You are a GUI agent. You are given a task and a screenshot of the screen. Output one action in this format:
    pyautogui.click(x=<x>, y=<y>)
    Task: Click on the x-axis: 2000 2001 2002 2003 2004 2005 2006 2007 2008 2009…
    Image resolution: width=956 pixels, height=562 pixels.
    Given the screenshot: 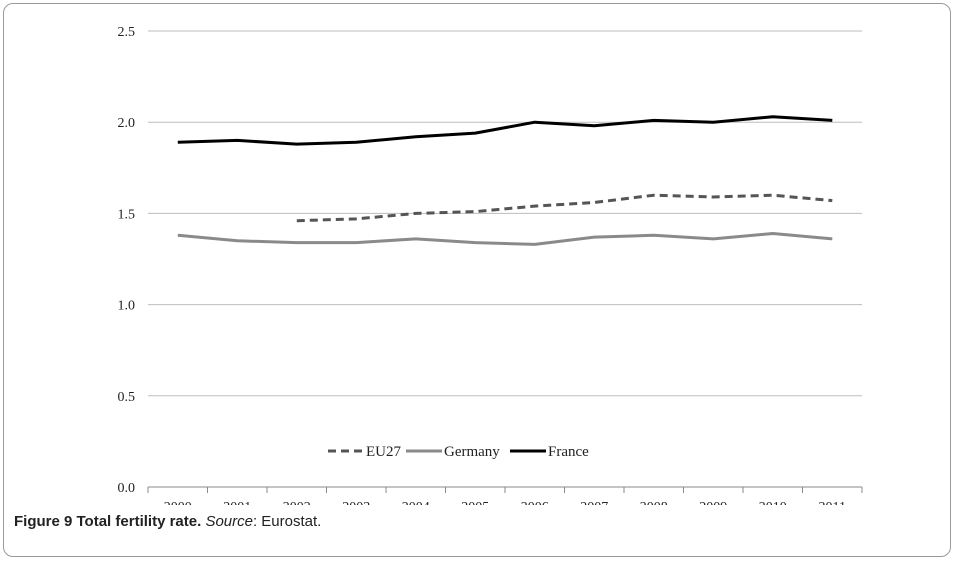 What is the action you would take?
    pyautogui.click(x=505, y=495)
    